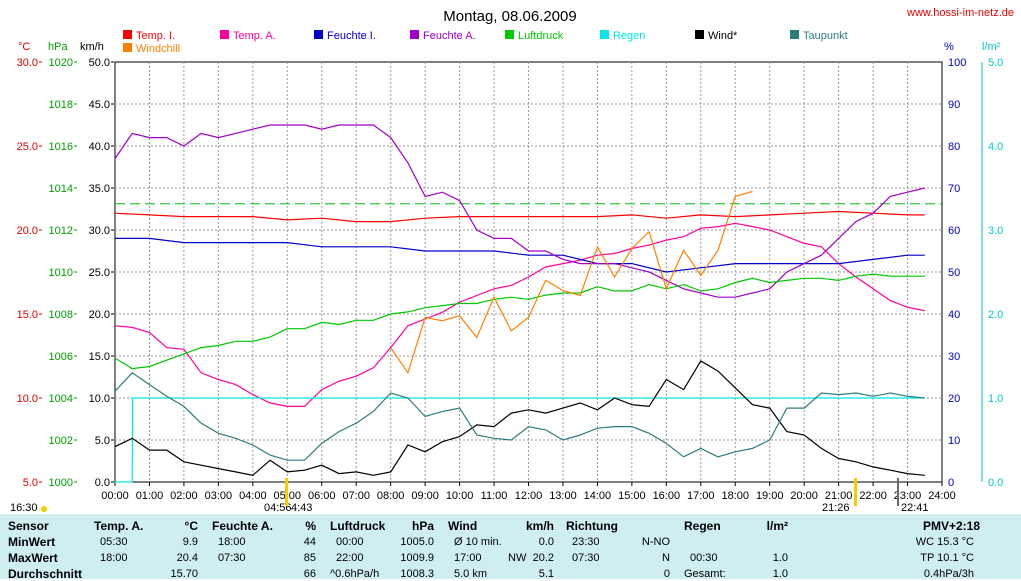 Image resolution: width=1021 pixels, height=581 pixels. Describe the element at coordinates (27, 63) in the screenshot. I see `left-tick-label: 30.0` at that location.